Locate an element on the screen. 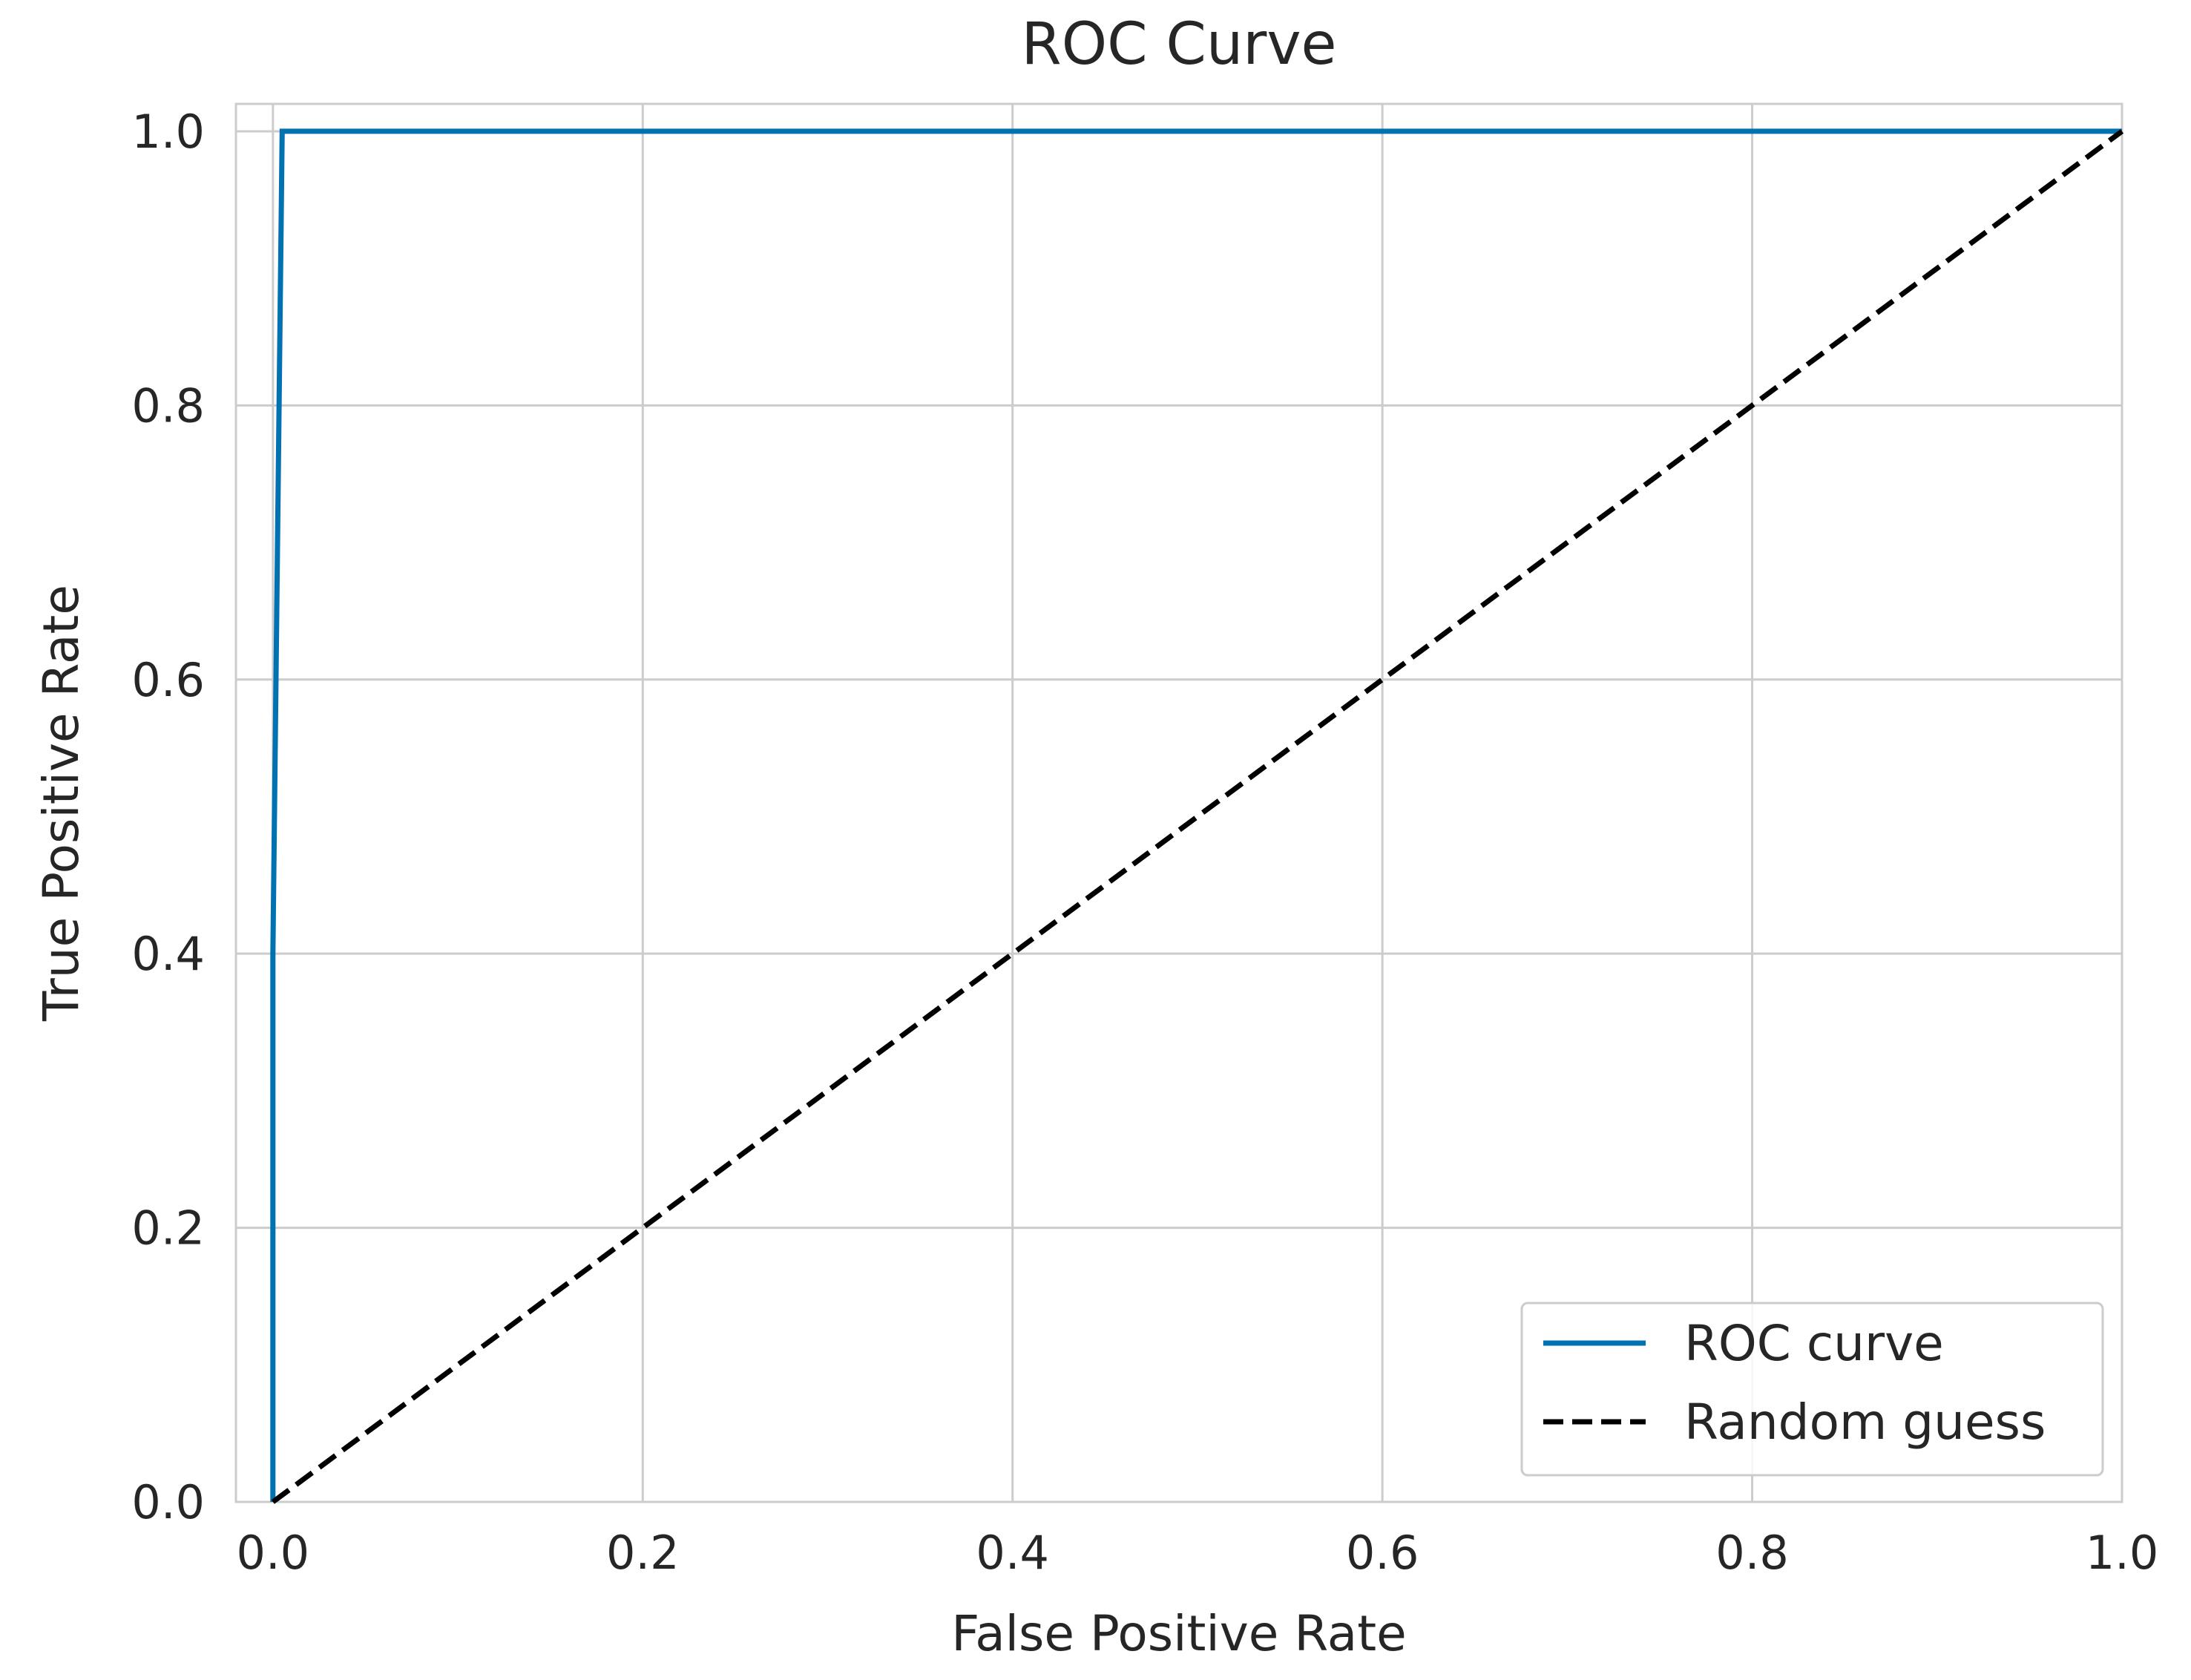 The image size is (2191, 1680). y-tick-label: 1.0 is located at coordinates (168, 132).